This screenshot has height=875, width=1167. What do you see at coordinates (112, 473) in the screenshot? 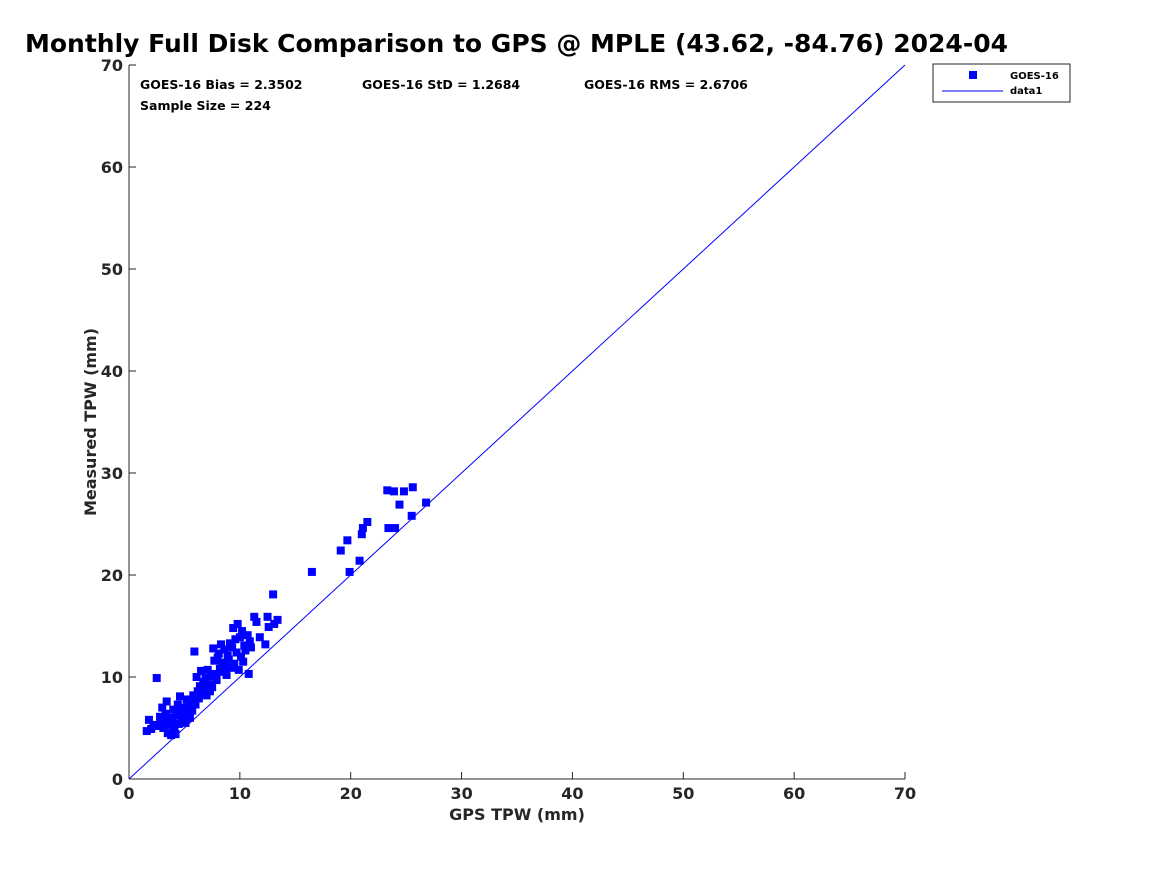
I see `y-tick-label: 30` at bounding box center [112, 473].